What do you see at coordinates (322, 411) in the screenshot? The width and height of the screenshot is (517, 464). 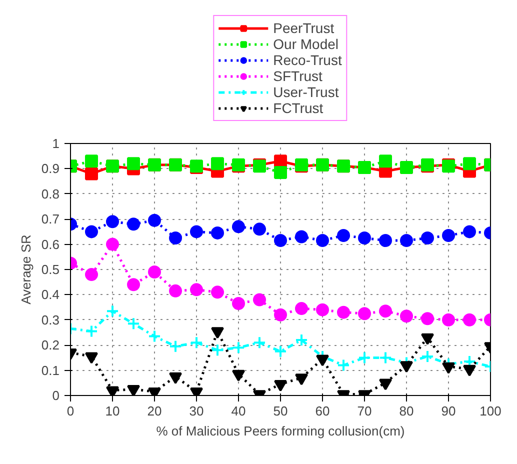 I see `x-tick-label: 60` at bounding box center [322, 411].